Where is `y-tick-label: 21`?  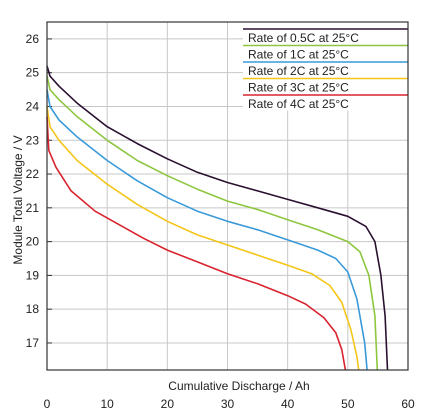 y-tick-label: 21 is located at coordinates (33, 208).